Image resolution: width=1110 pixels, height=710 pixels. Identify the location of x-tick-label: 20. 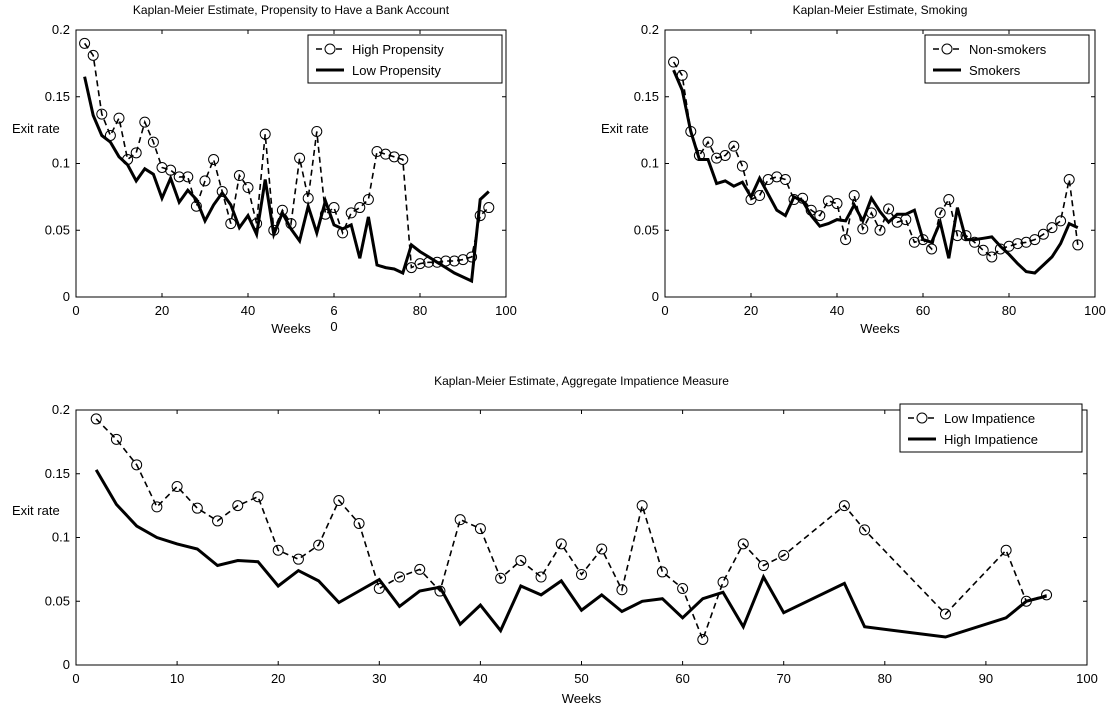
(278, 678).